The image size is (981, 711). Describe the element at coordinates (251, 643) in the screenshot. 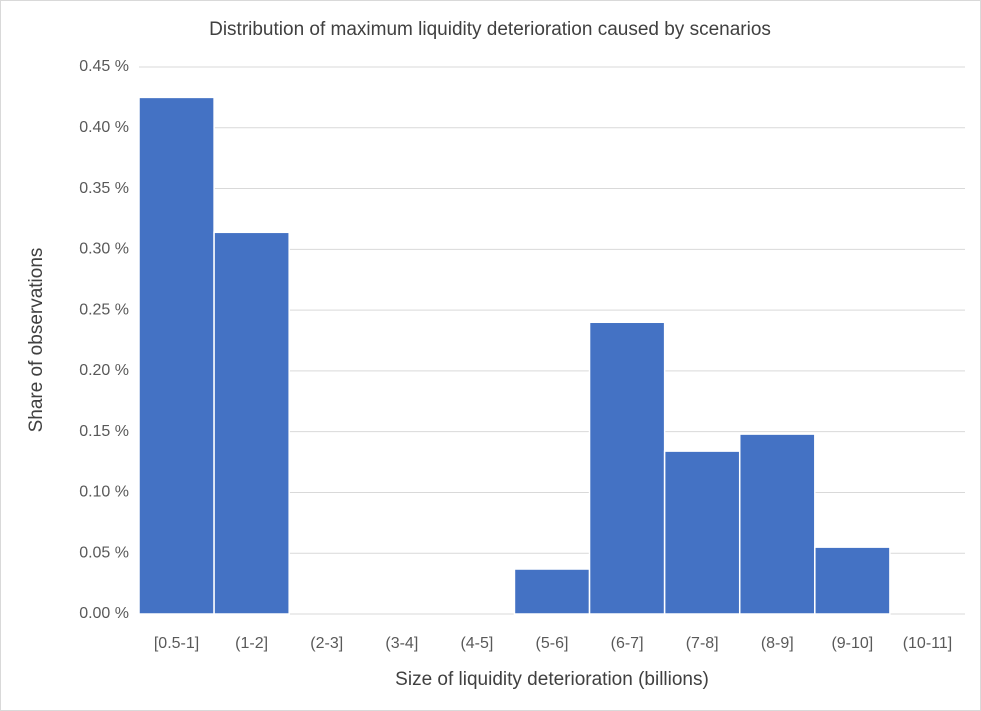

I see `x-tick-label: (1-2]` at that location.